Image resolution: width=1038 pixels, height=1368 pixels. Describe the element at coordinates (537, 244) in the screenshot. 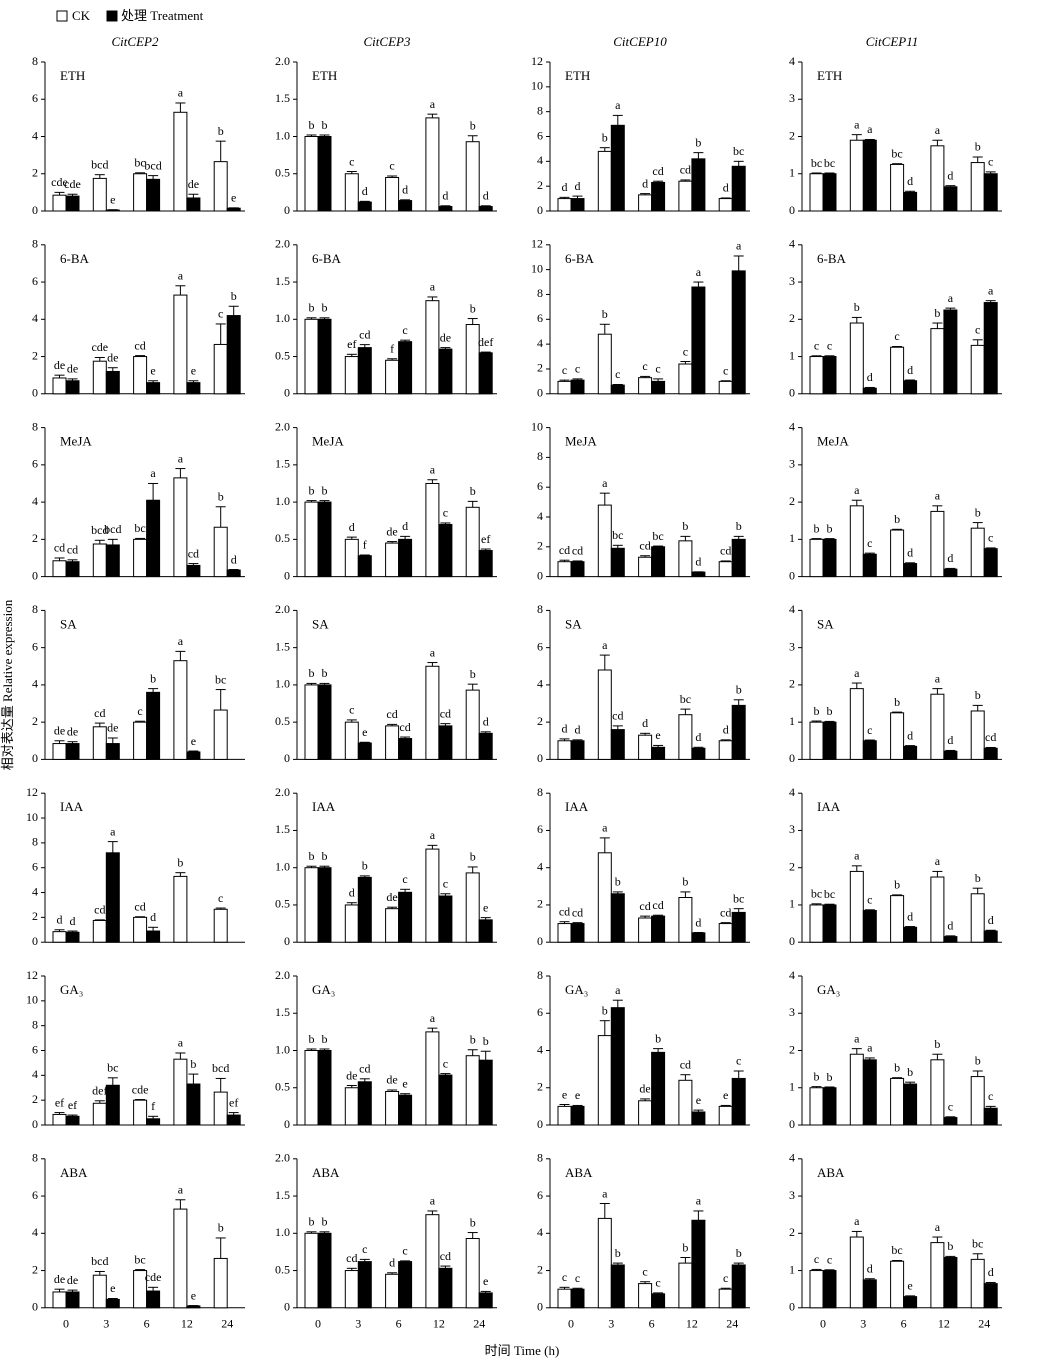

I see `y-tick-label: 12` at that location.